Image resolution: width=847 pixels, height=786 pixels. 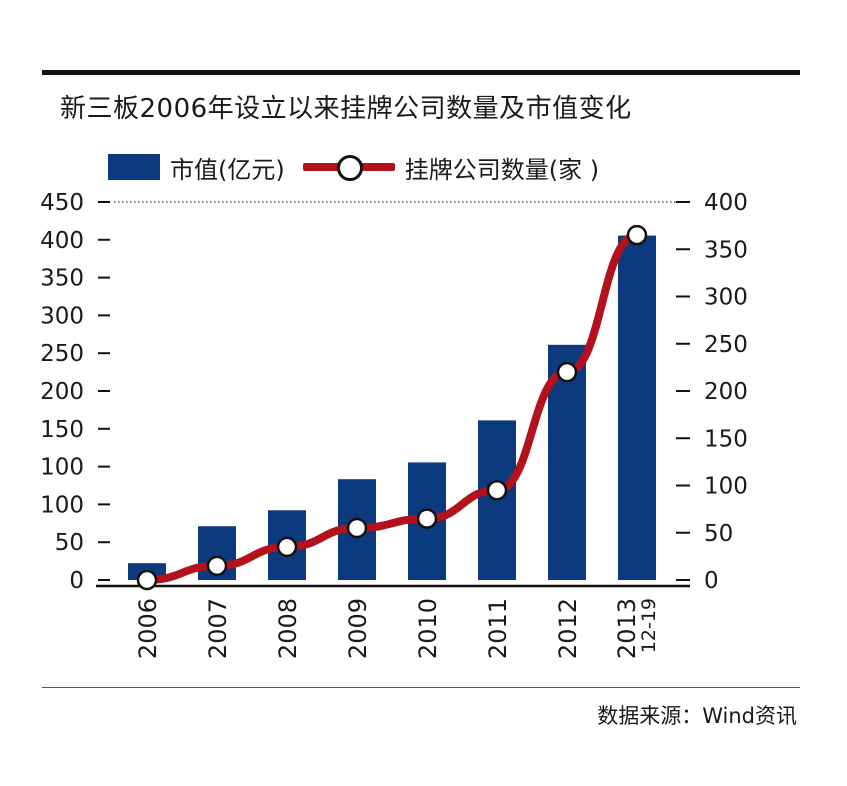 I want to click on right-tick-label: 150, so click(x=726, y=439).